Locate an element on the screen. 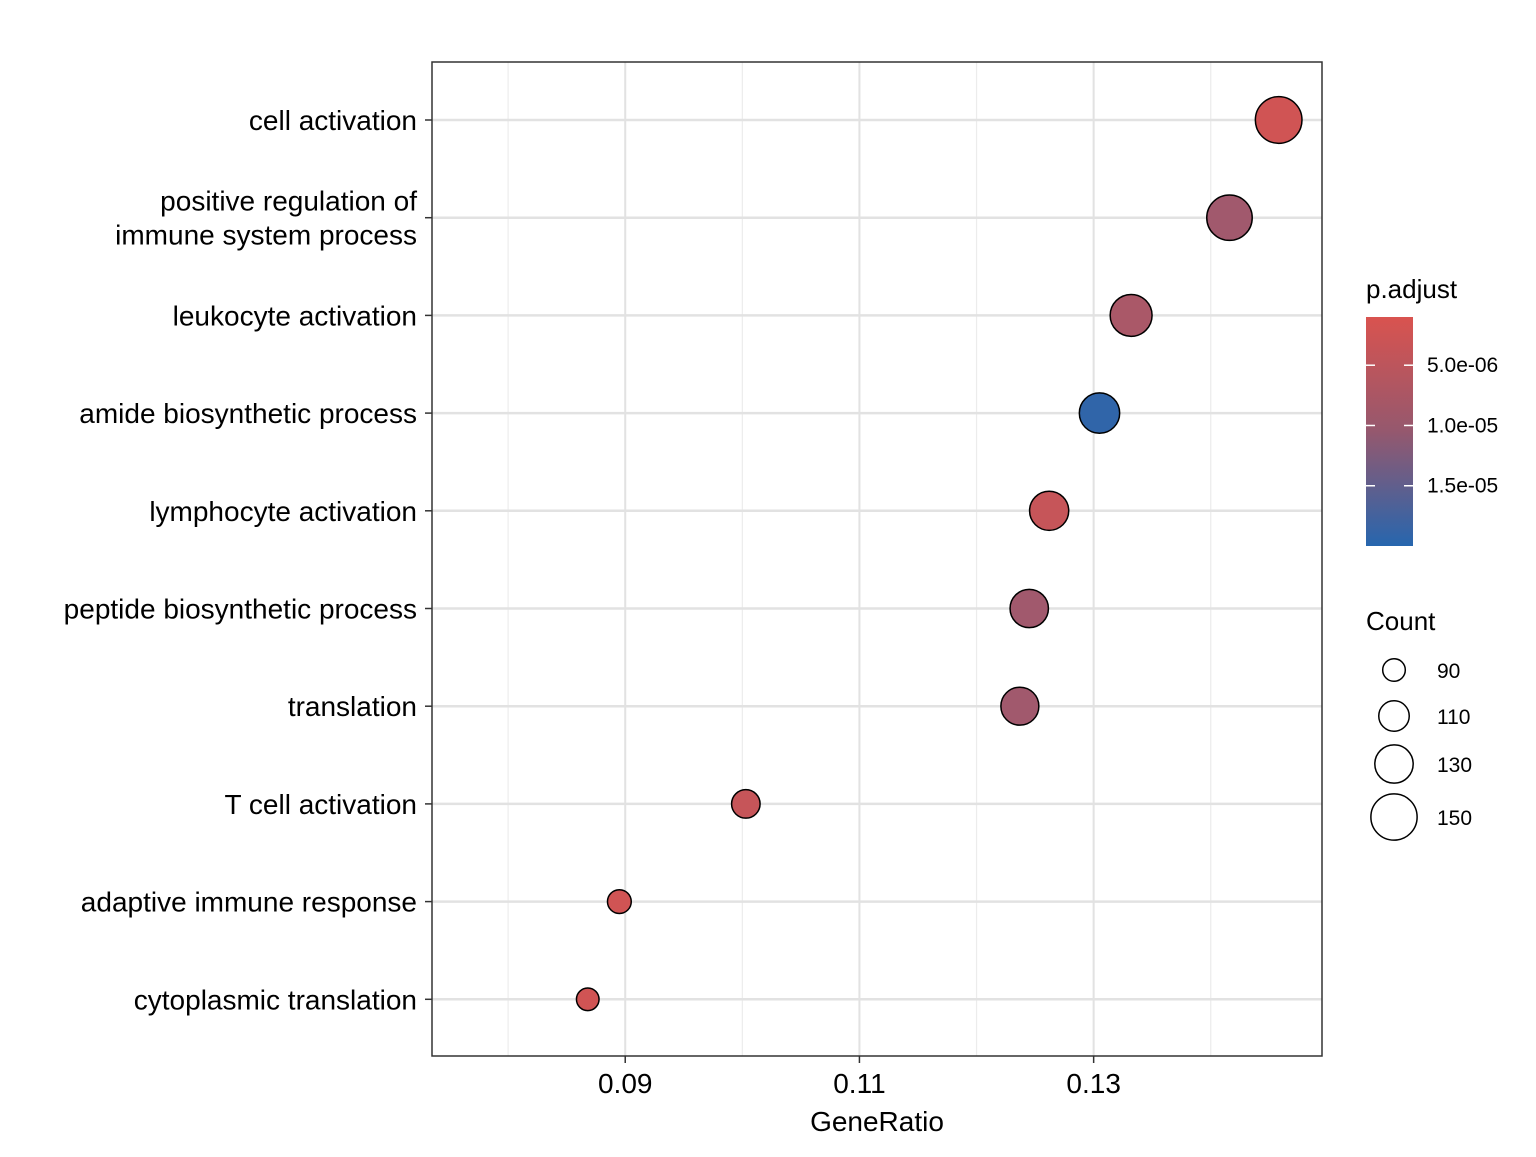 Image resolution: width=1536 pixels, height=1157 pixels. x-tick-label: 0.13 is located at coordinates (1093, 1083).